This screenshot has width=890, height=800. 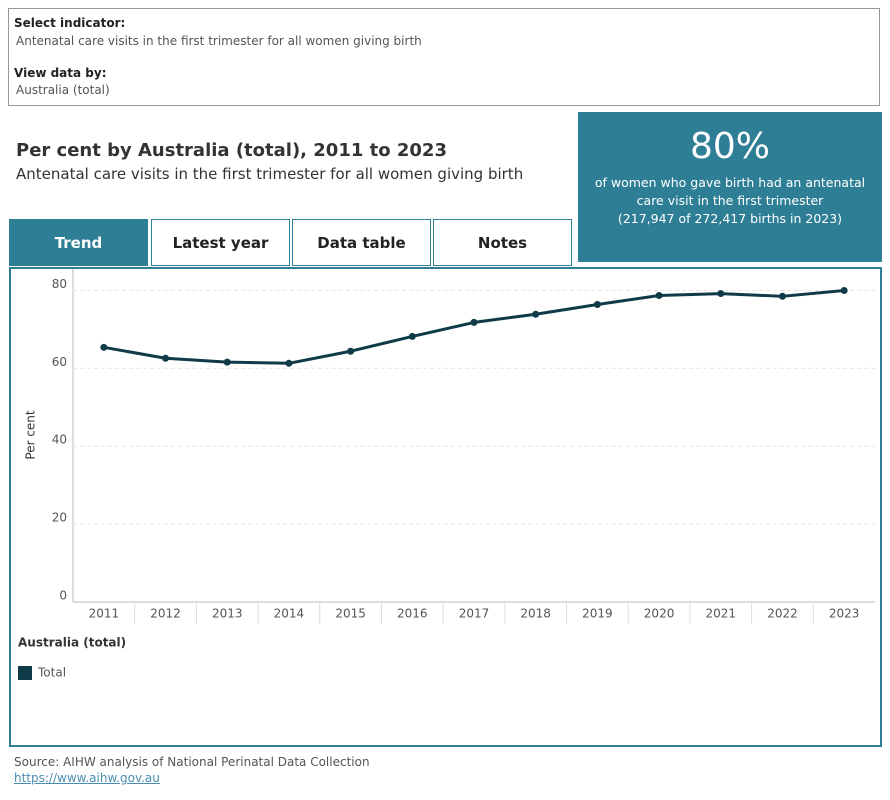 What do you see at coordinates (165, 614) in the screenshot?
I see `x-tick-label: 2012` at bounding box center [165, 614].